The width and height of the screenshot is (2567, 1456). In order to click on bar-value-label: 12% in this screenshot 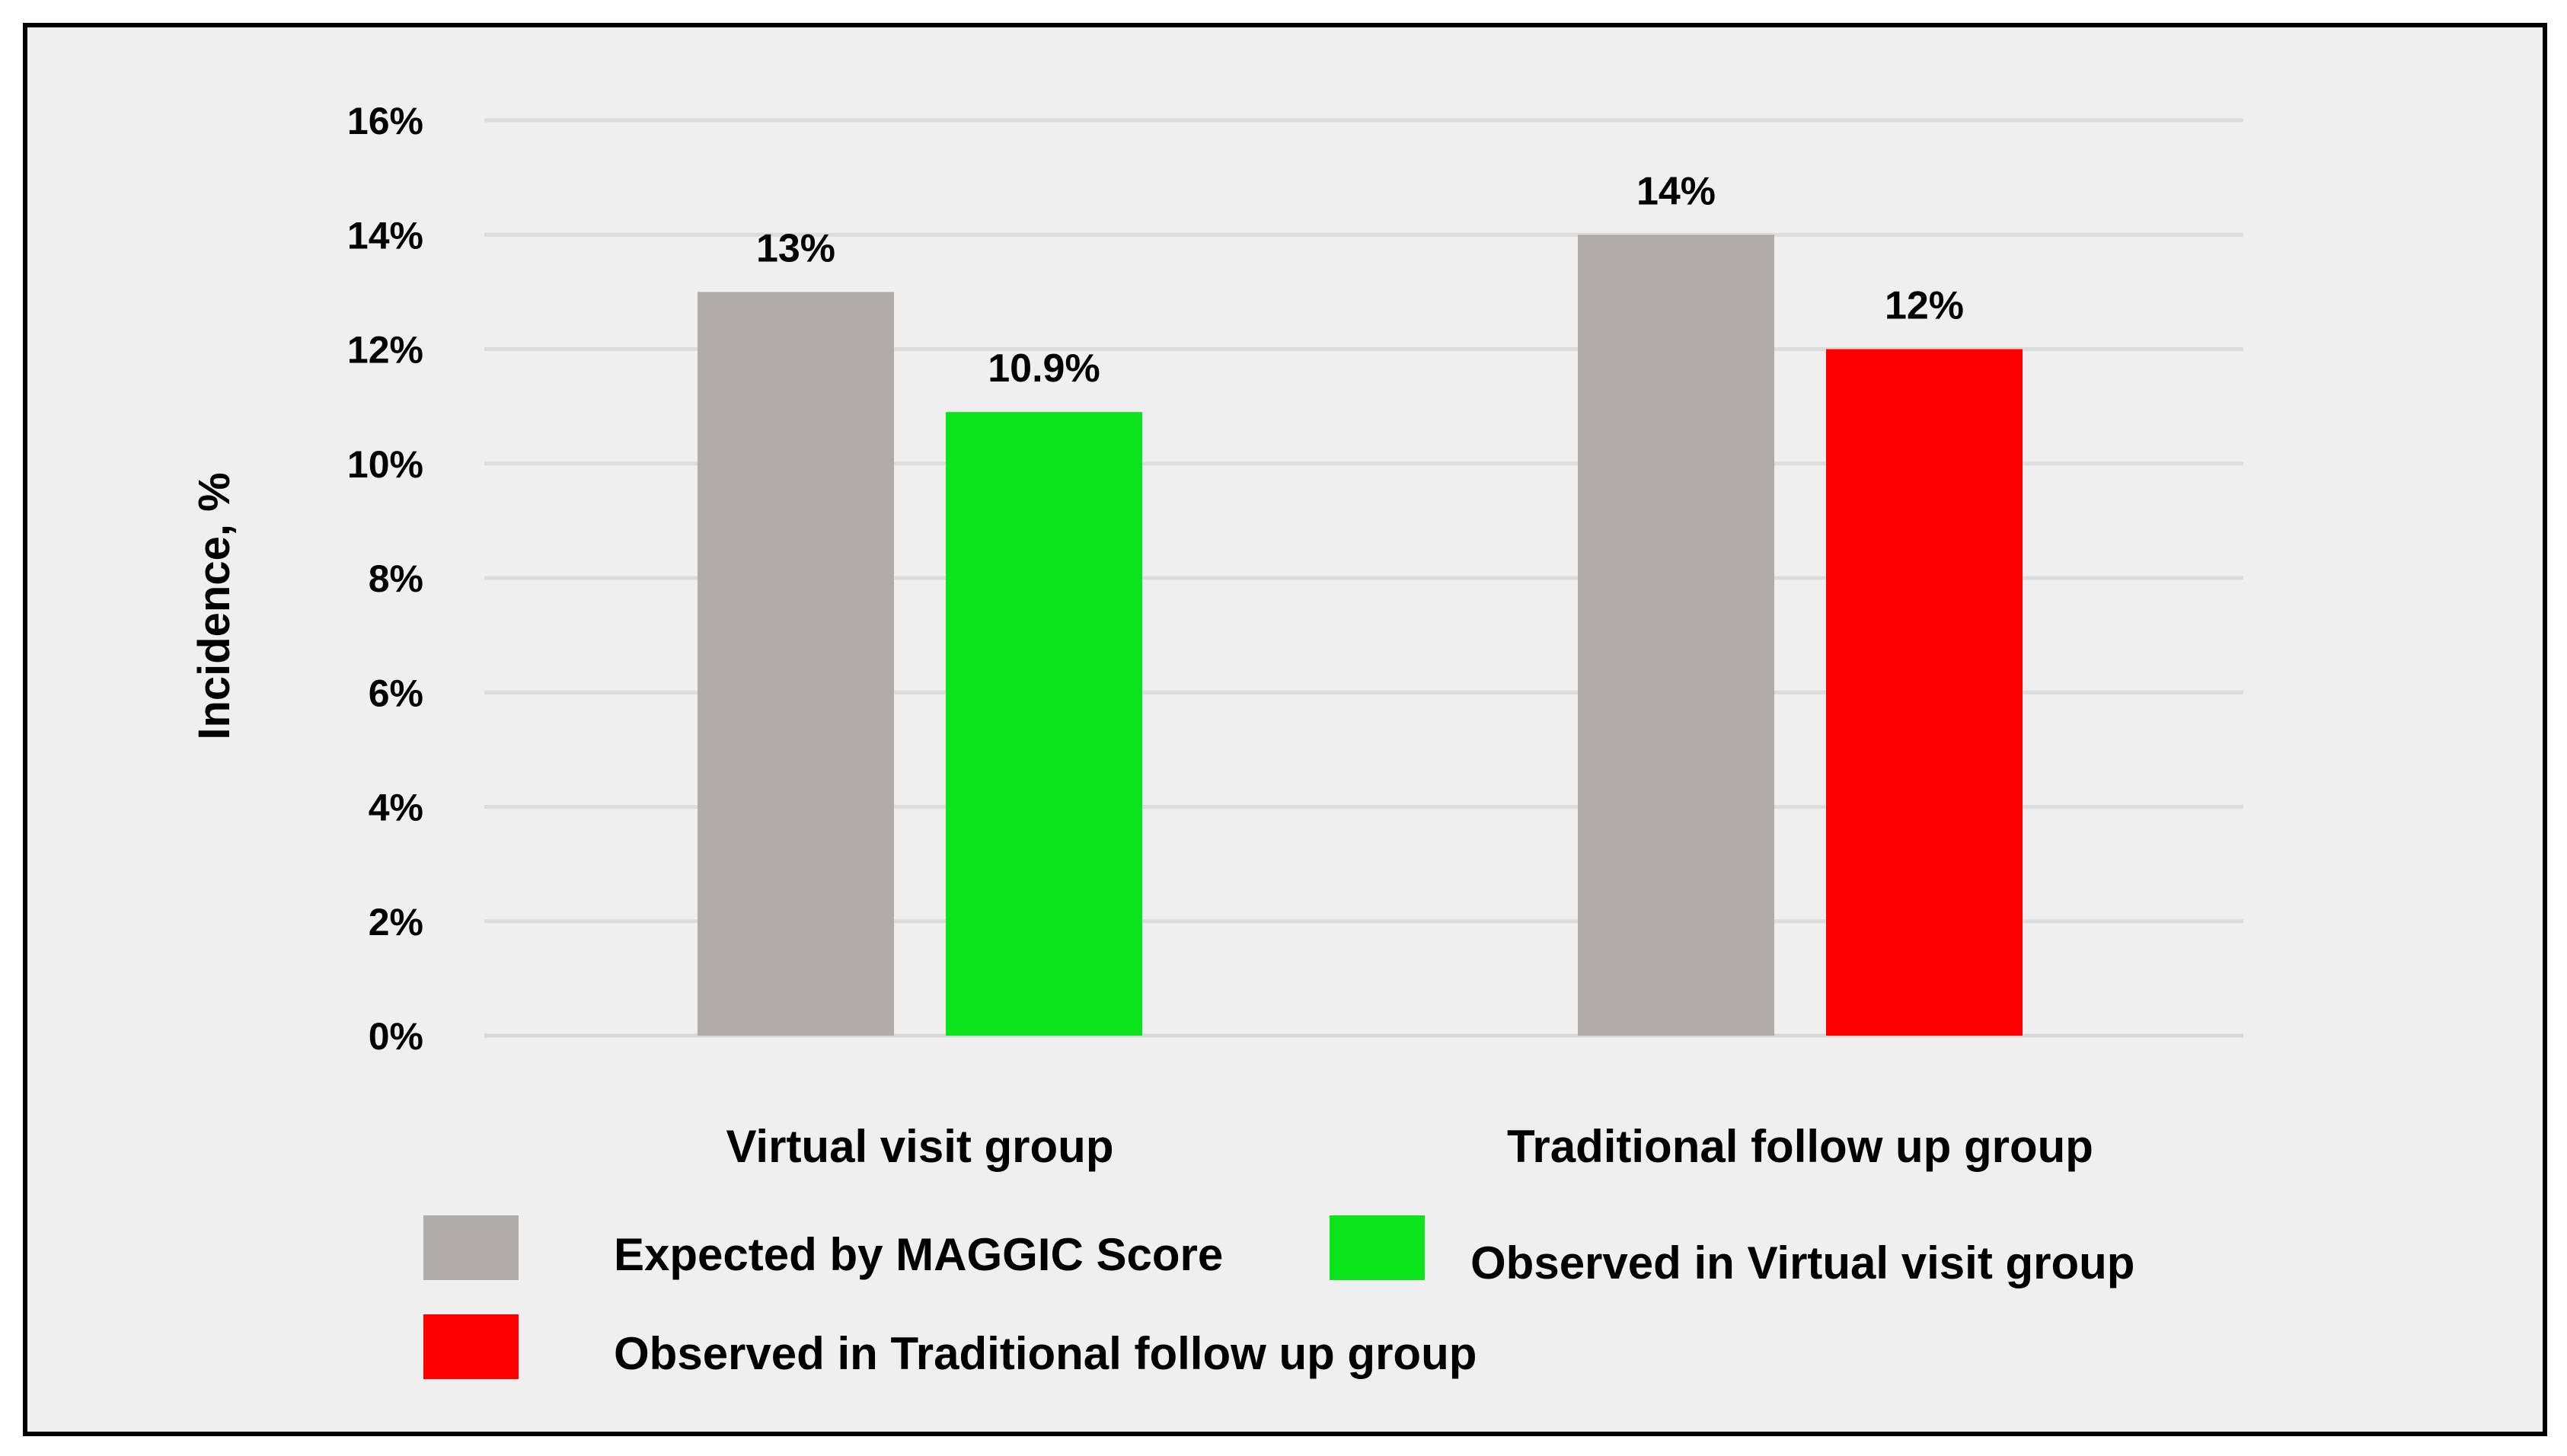, I will do `click(1925, 306)`.